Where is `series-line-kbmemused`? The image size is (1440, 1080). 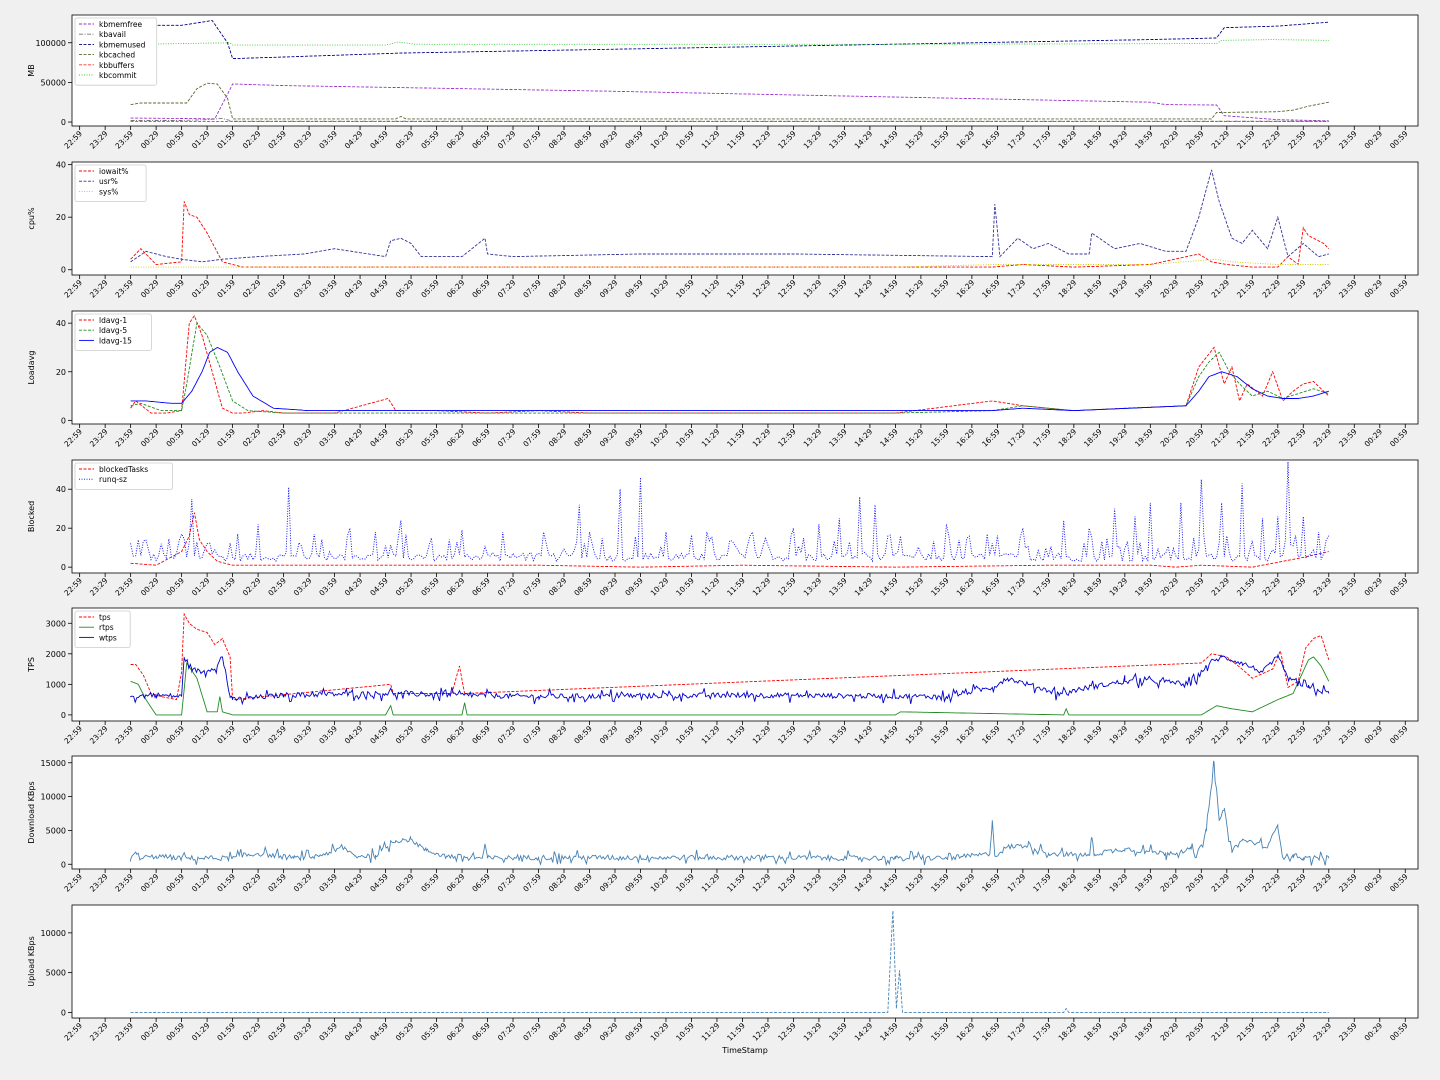
series-line-kbmemused is located at coordinates (729, 40).